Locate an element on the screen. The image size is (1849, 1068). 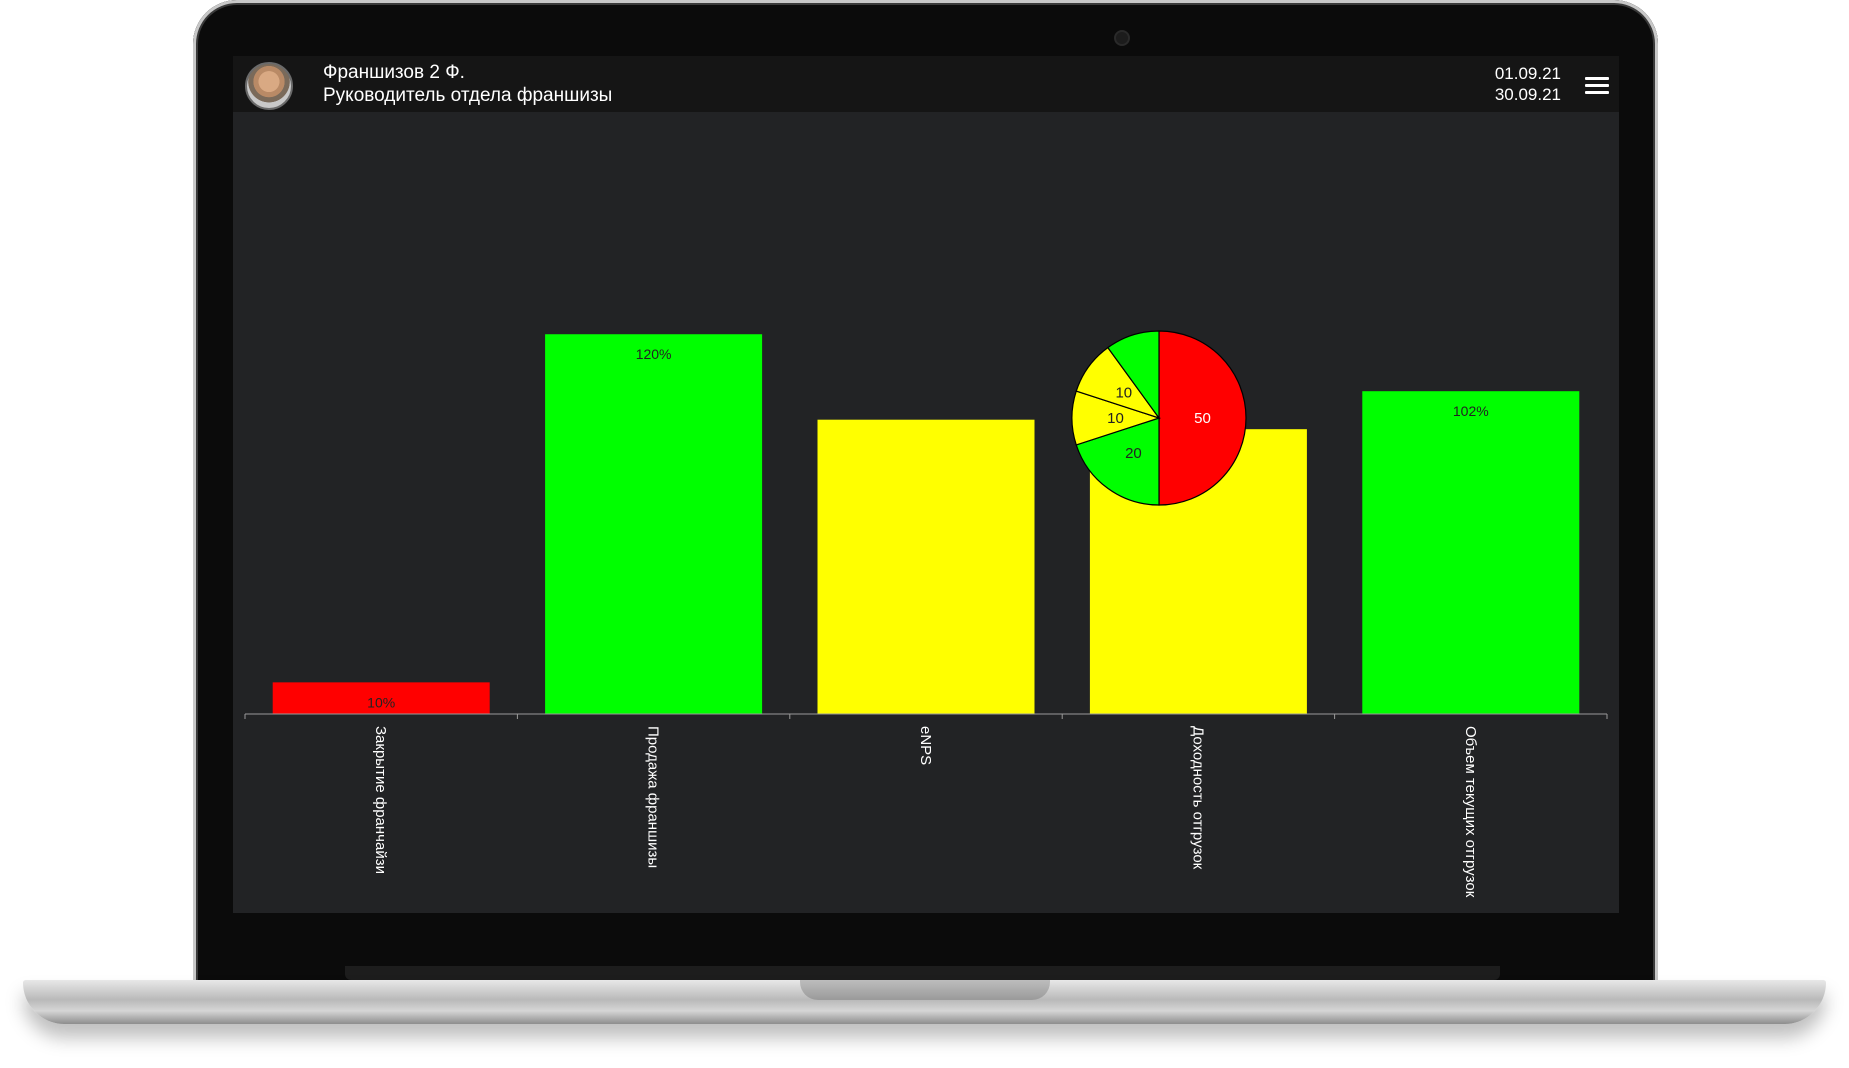
x-tick-label: Доходность отгрузок is located at coordinates (1197, 798).